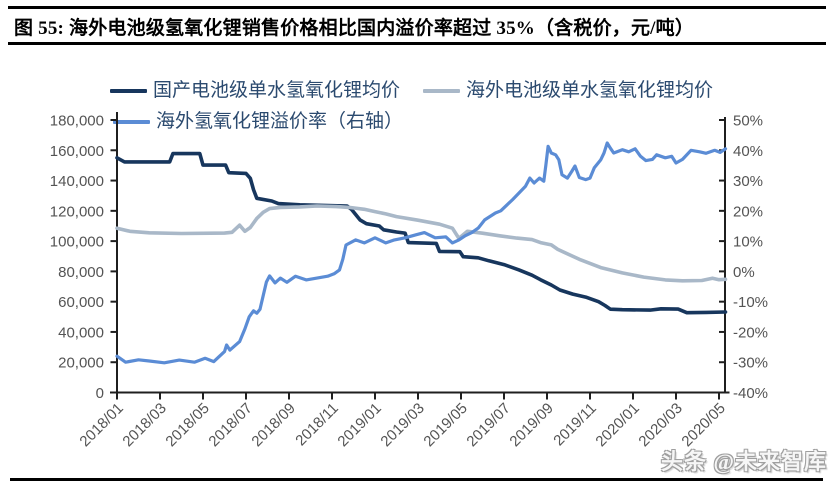 The image size is (833, 486). I want to click on title-divider, so click(417, 43).